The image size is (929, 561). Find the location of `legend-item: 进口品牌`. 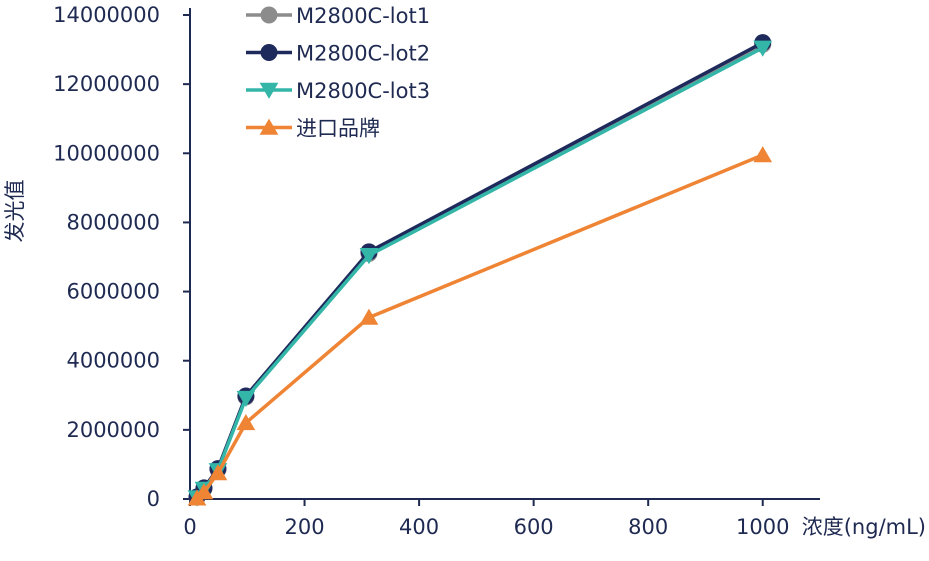

legend-item: 进口品牌 is located at coordinates (313, 129).